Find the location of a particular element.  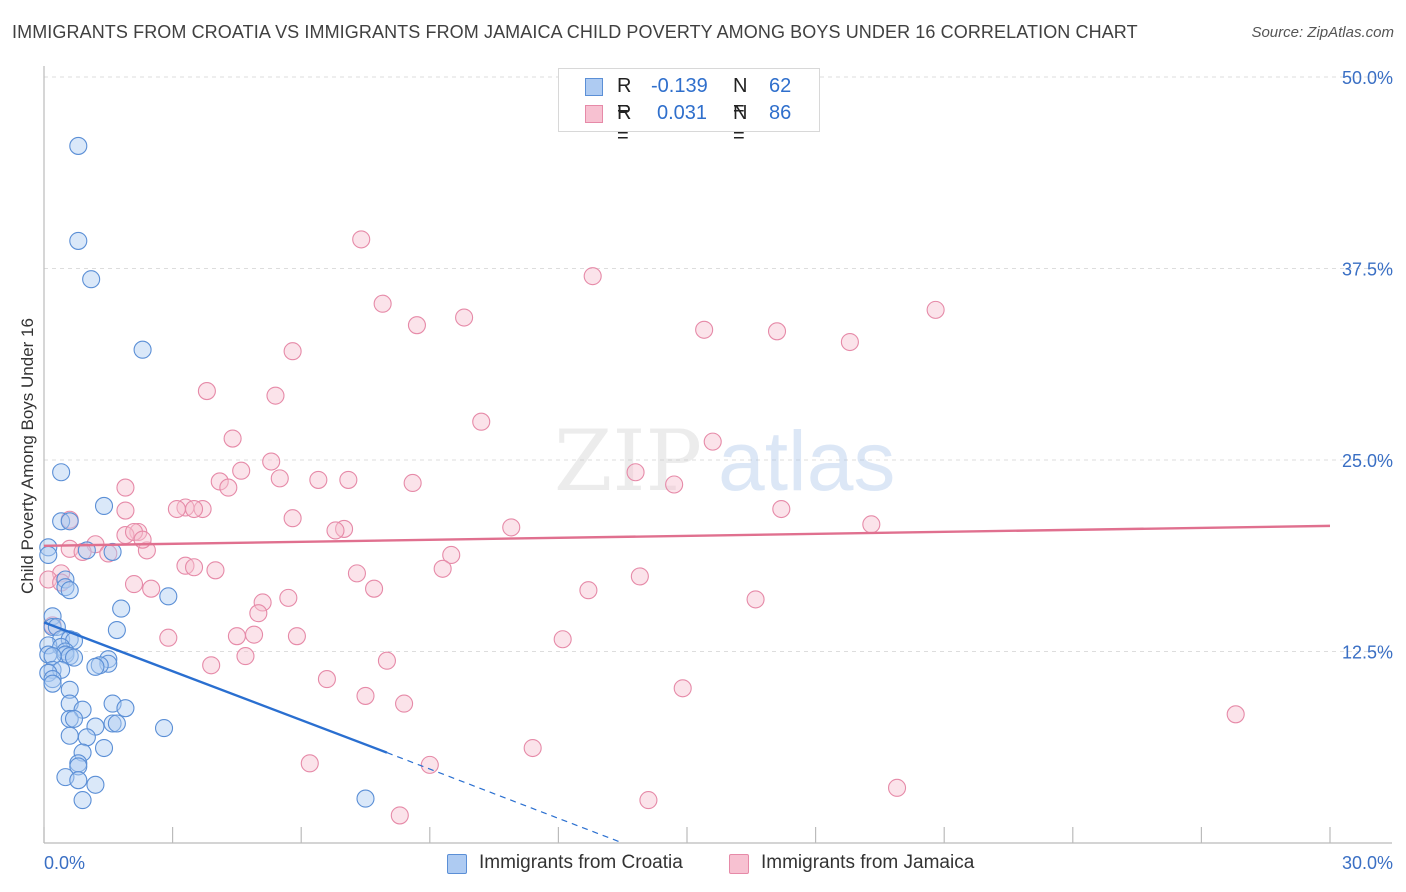

r-value: -0.139 is located at coordinates (679, 86).